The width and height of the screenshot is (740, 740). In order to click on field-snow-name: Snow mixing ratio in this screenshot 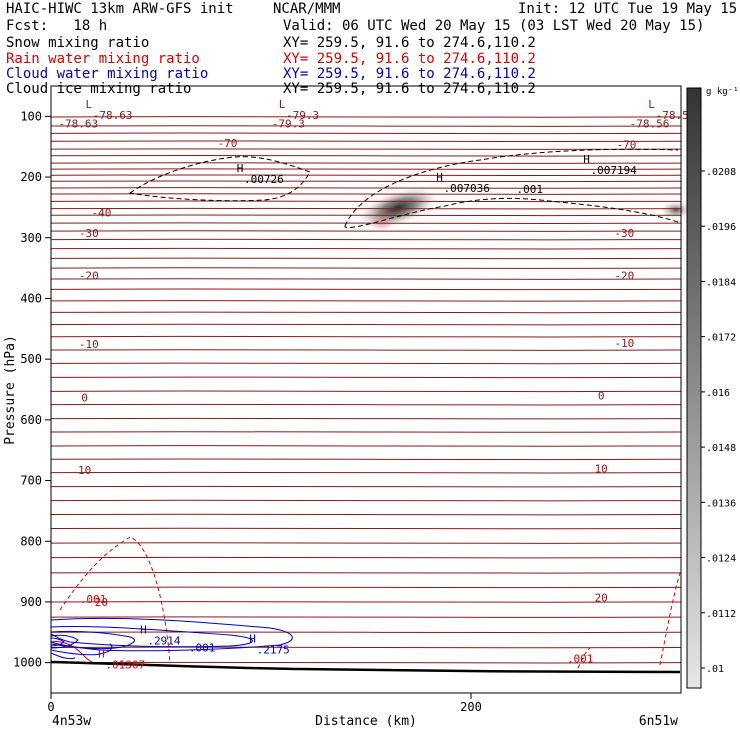, I will do `click(78, 43)`.